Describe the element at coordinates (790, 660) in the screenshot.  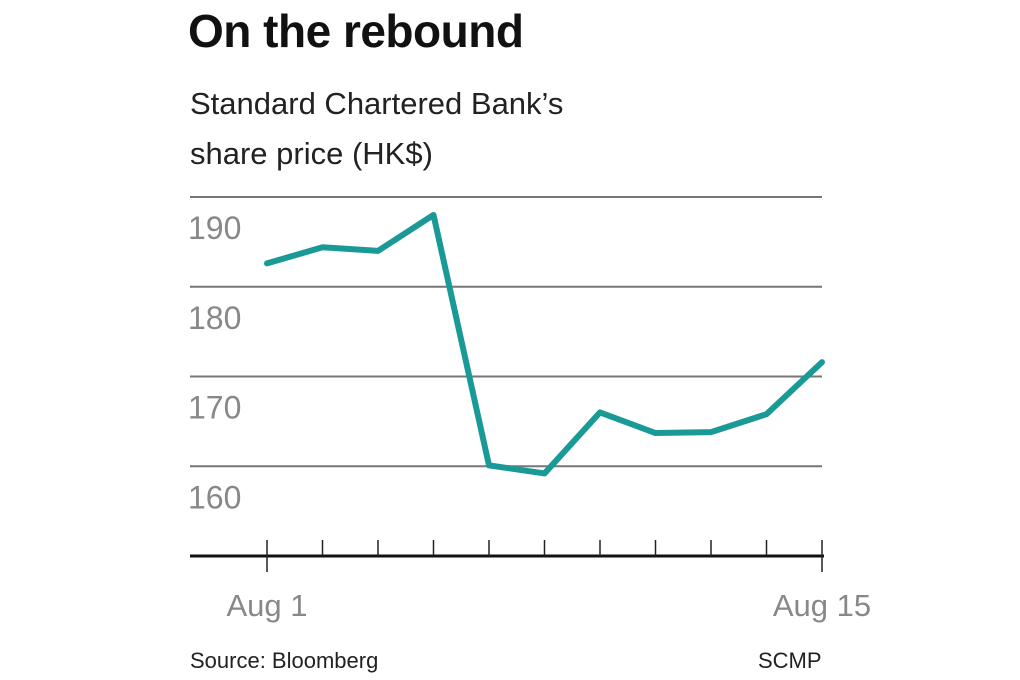
I see `credit-note: SCMP` at that location.